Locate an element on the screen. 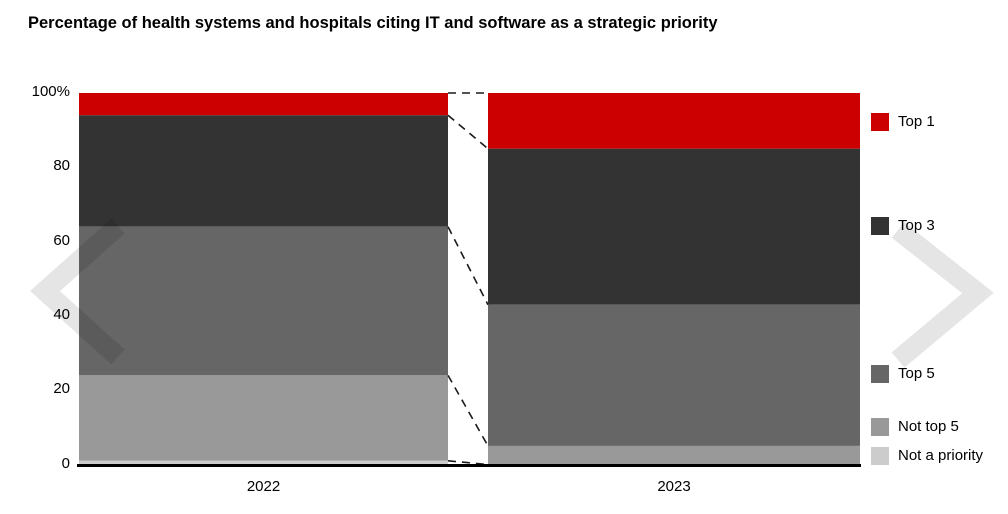 This screenshot has width=1008, height=514. y-axis-tick-label: 40 is located at coordinates (61, 314).